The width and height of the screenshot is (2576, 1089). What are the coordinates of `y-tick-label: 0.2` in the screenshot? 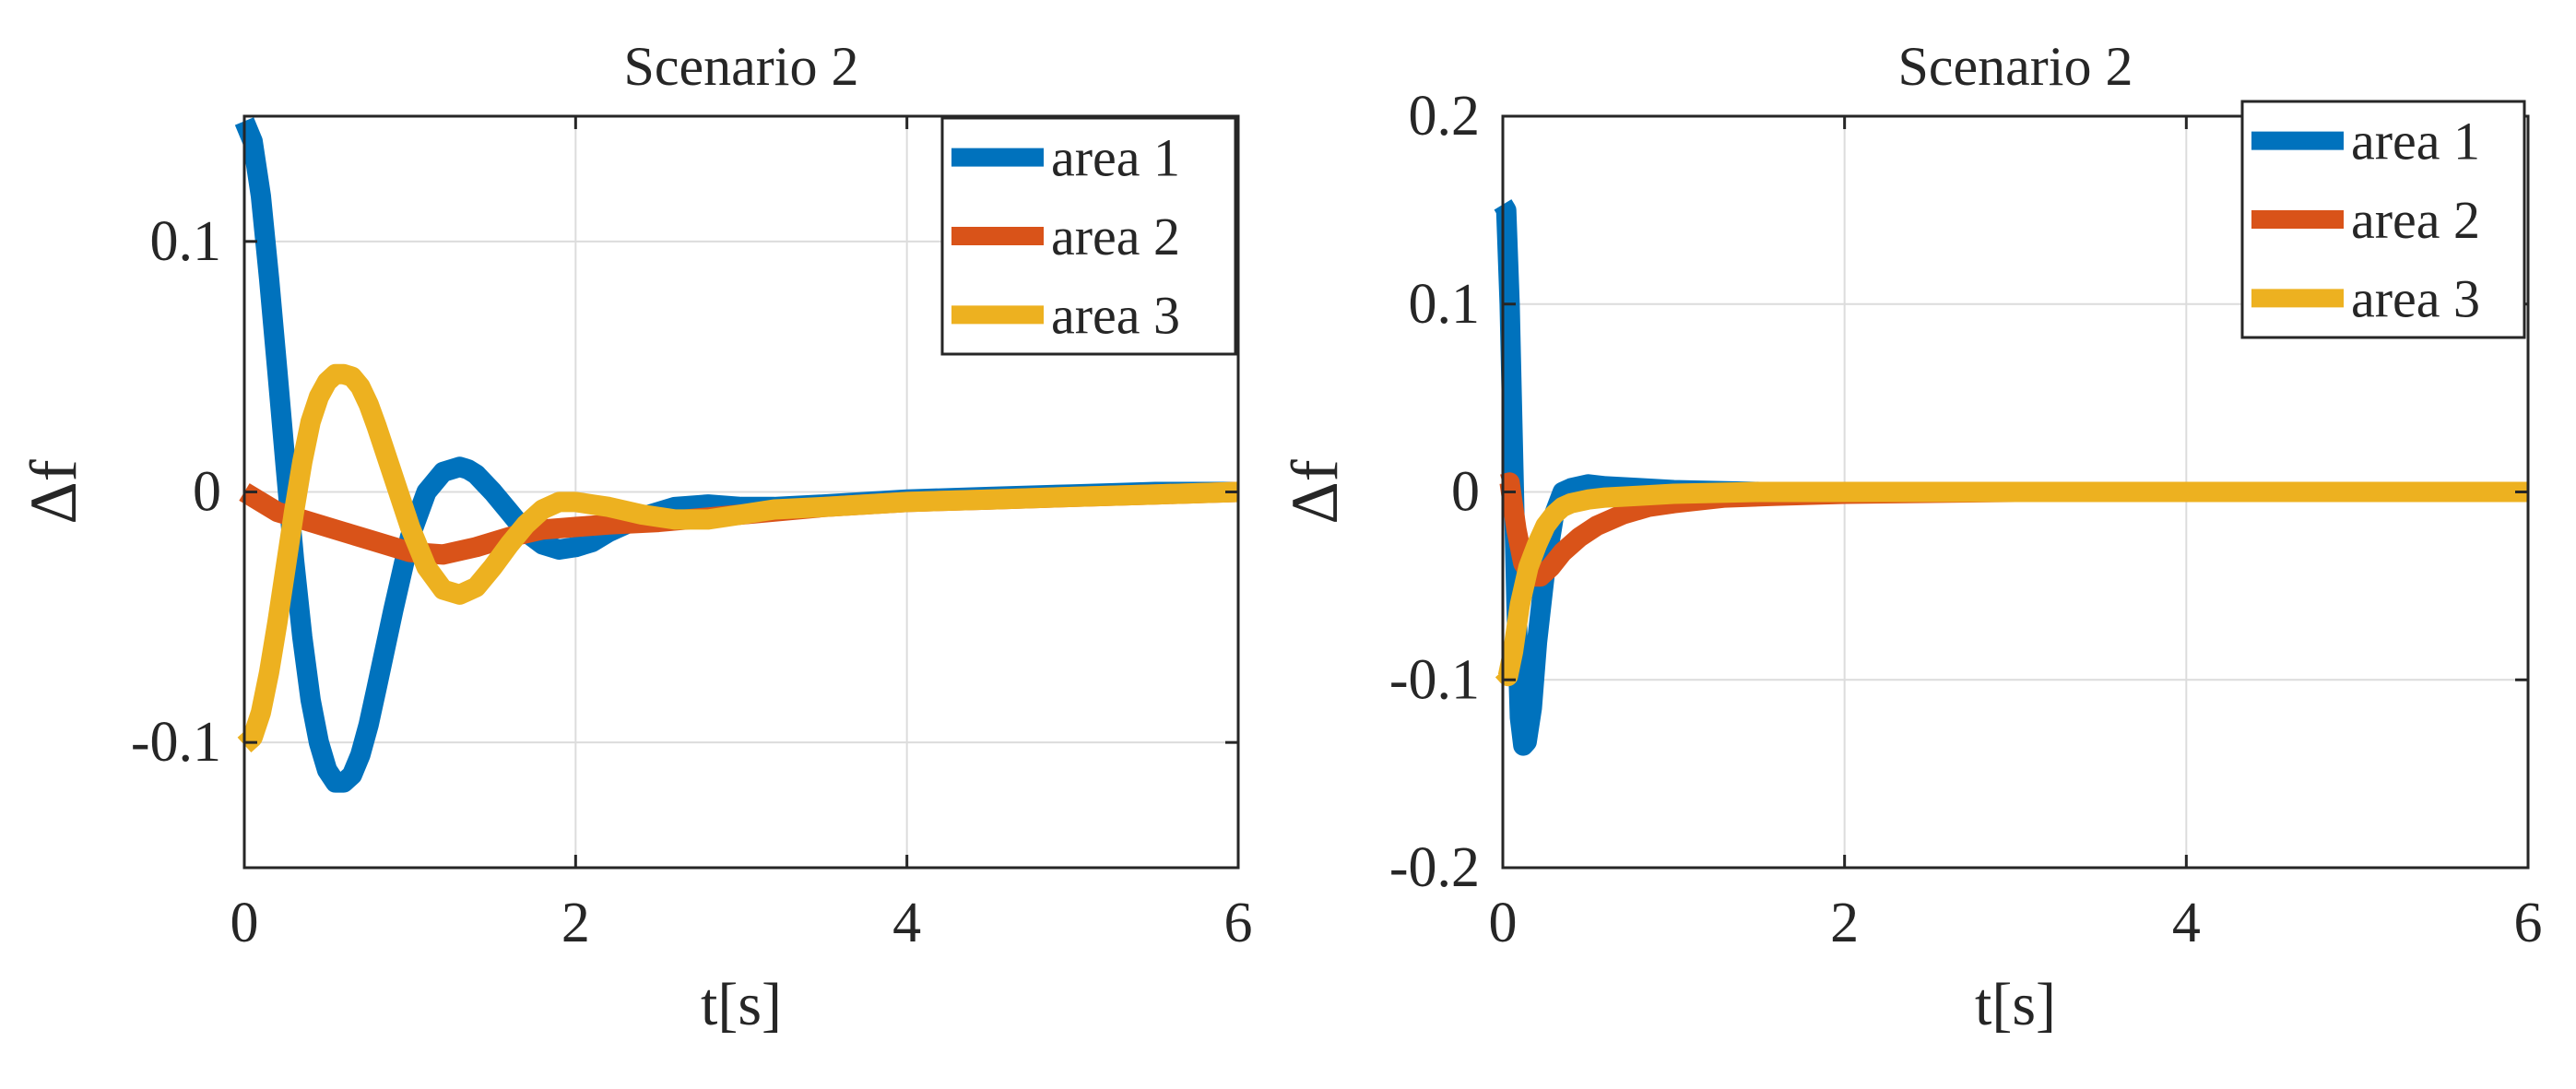 It's located at (1445, 116).